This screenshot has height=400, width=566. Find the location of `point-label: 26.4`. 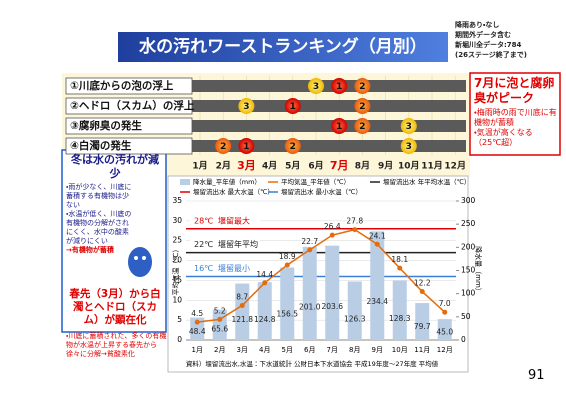

point-label: 26.4 is located at coordinates (332, 226).